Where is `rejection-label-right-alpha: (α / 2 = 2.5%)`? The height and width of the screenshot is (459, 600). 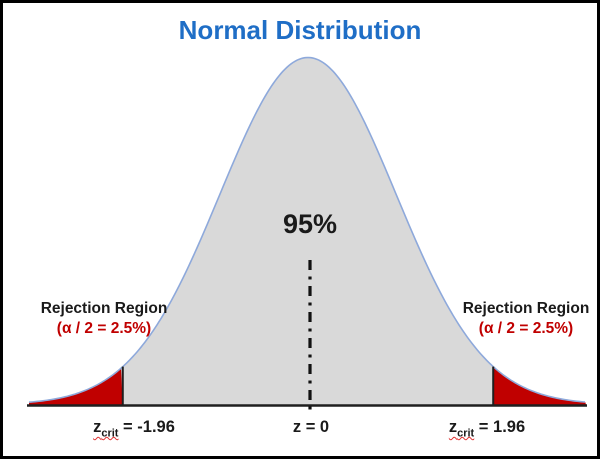
rejection-label-right-alpha: (α / 2 = 2.5%) is located at coordinates (526, 328).